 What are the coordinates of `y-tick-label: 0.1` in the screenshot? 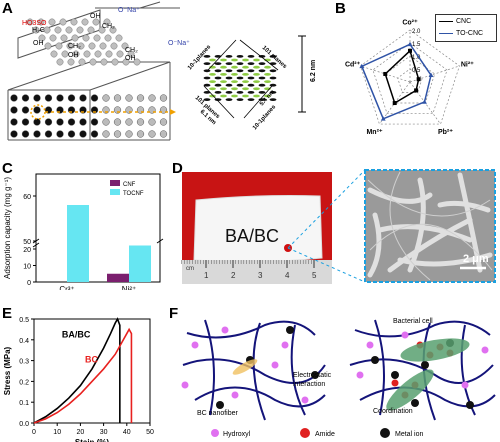 It's located at (24, 403).